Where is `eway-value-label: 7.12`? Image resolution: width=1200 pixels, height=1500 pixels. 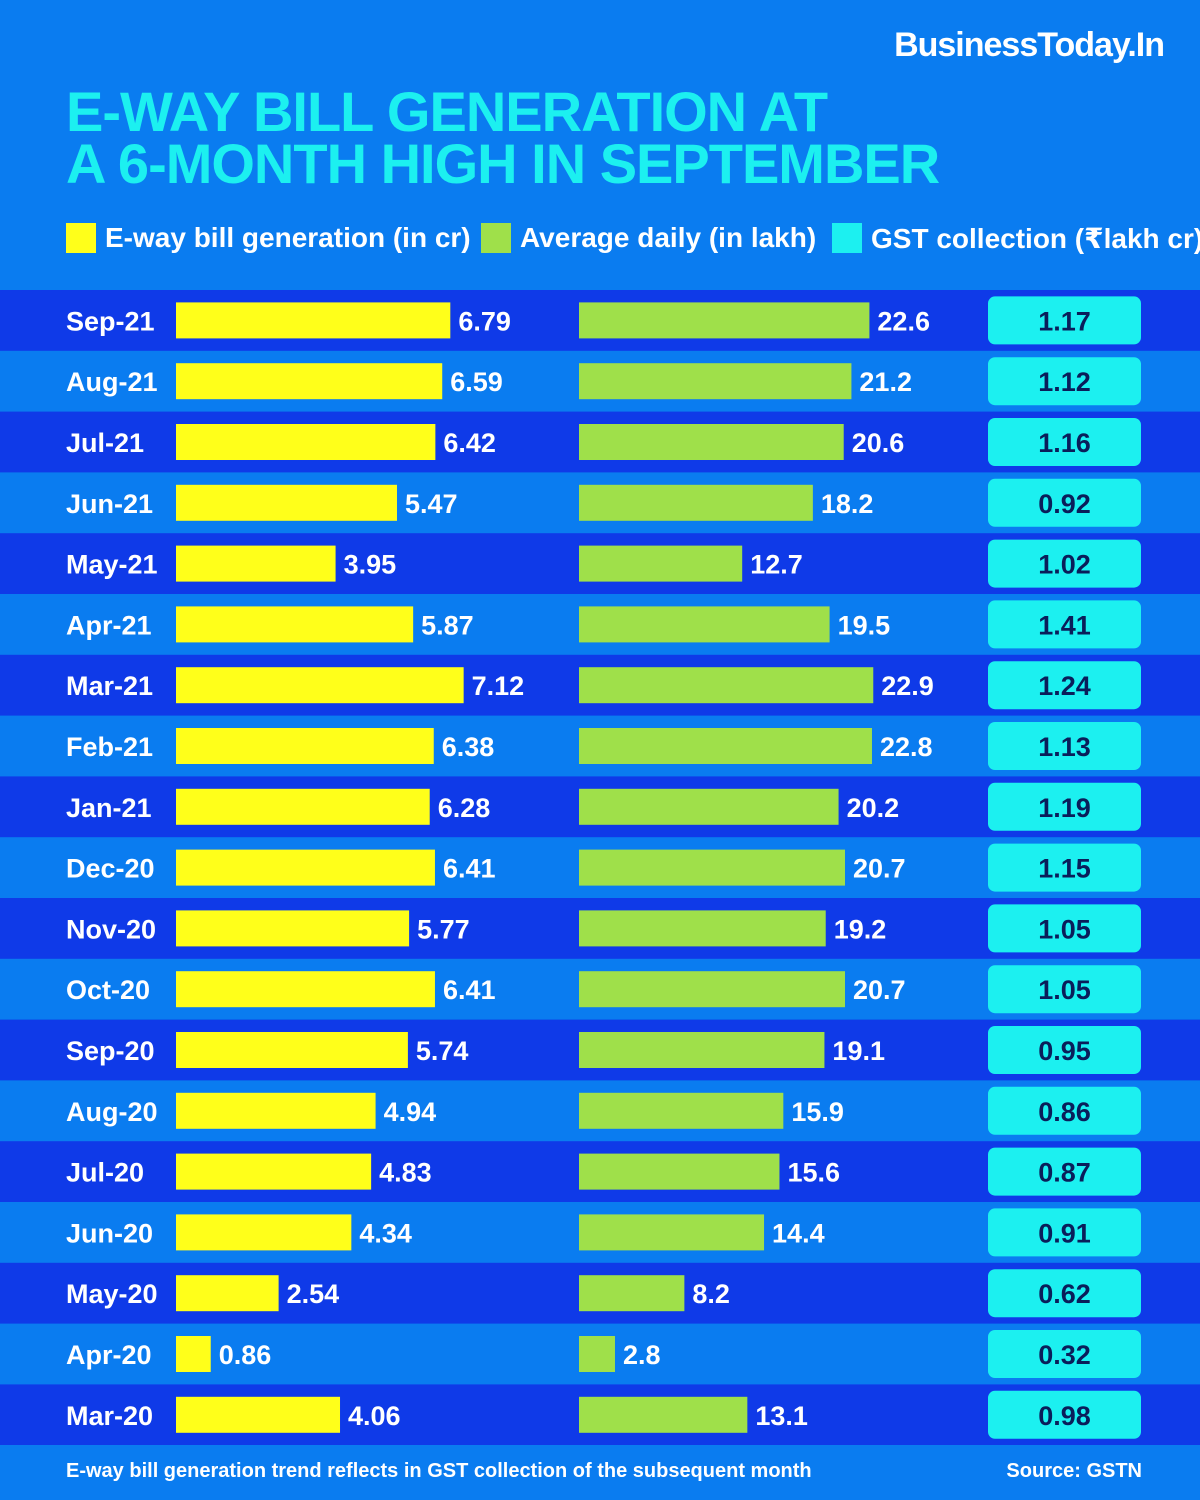
eway-value-label: 7.12 is located at coordinates (498, 686).